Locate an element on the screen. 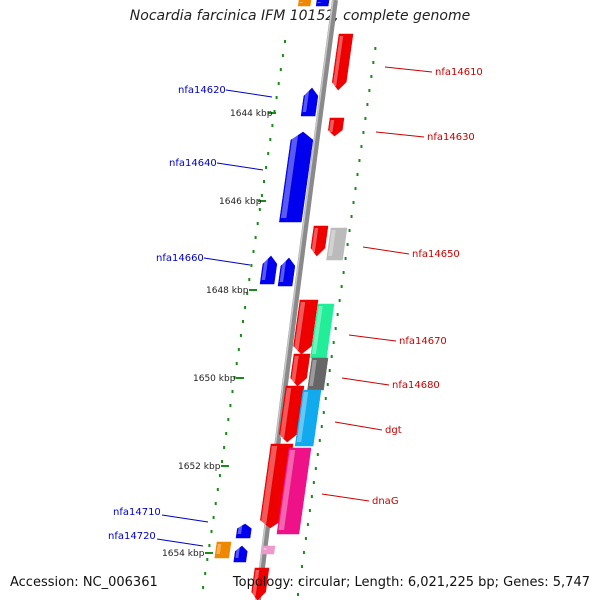  tick-label: 1652 kbp is located at coordinates (199, 467).